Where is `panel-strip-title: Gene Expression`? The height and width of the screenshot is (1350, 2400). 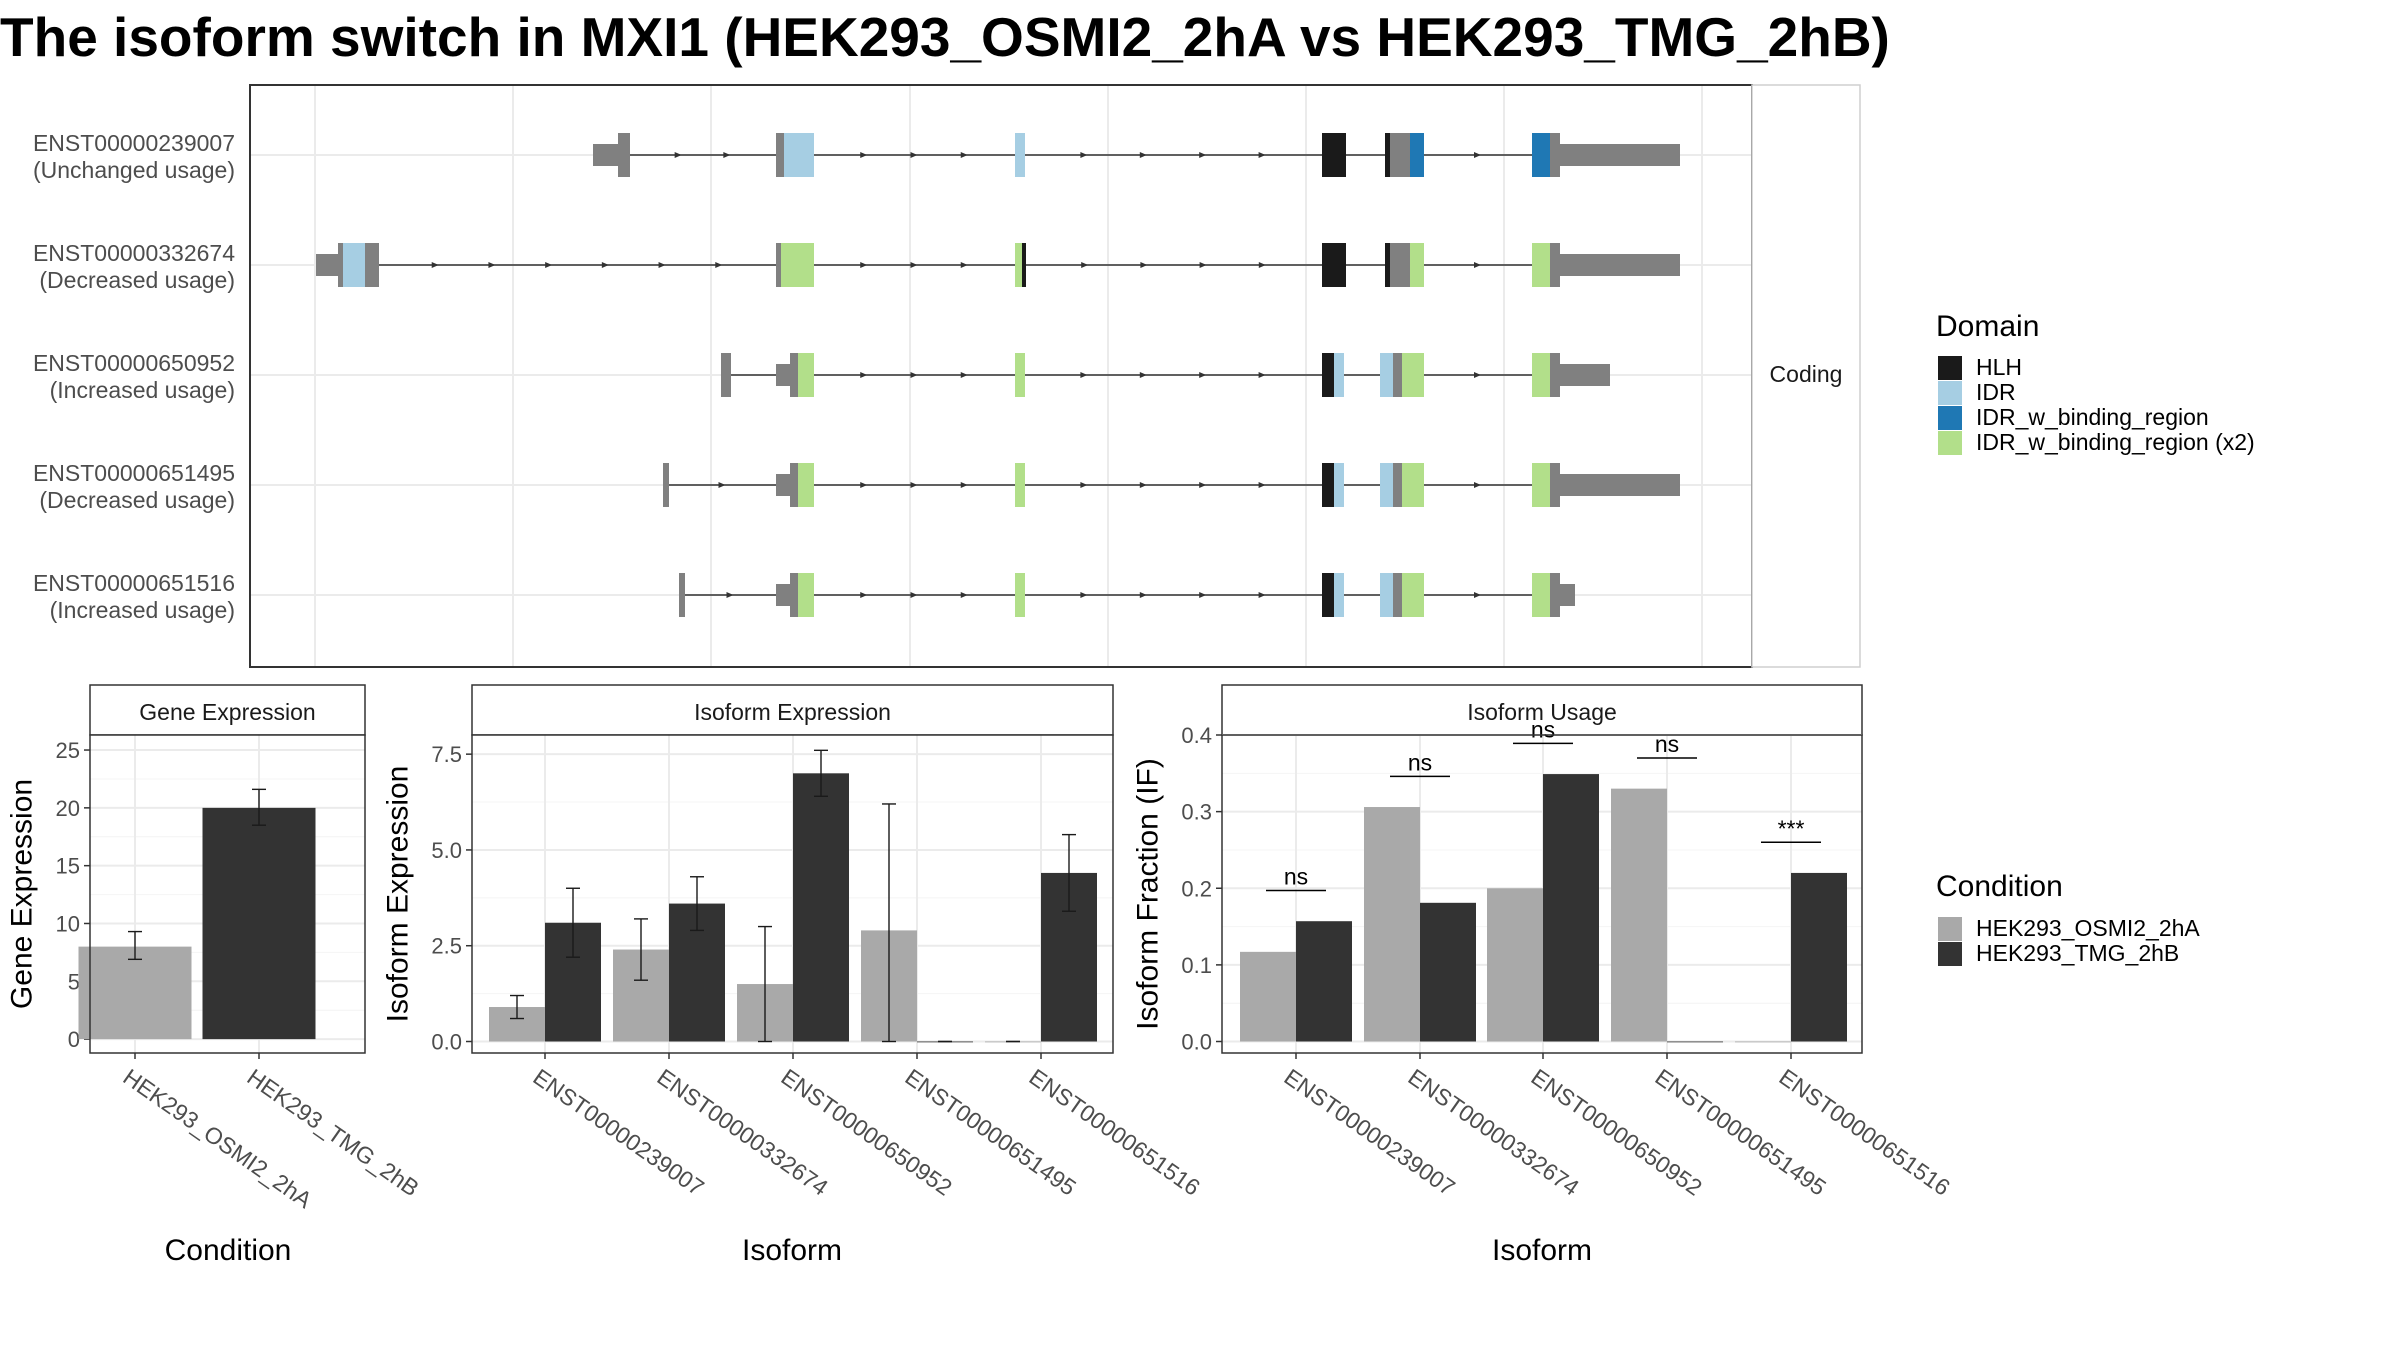 panel-strip-title: Gene Expression is located at coordinates (227, 712).